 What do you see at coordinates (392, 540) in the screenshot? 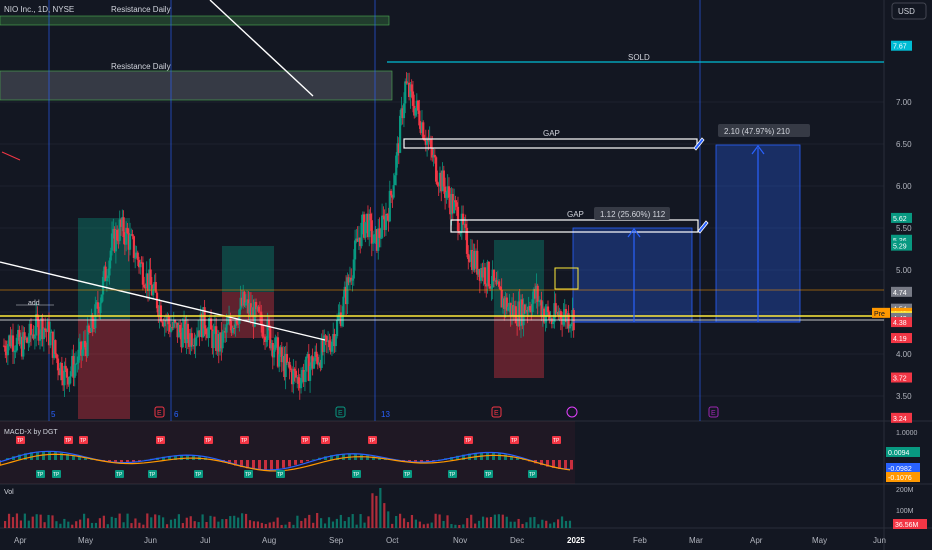
I see `time-axis-label: Oct` at bounding box center [392, 540].